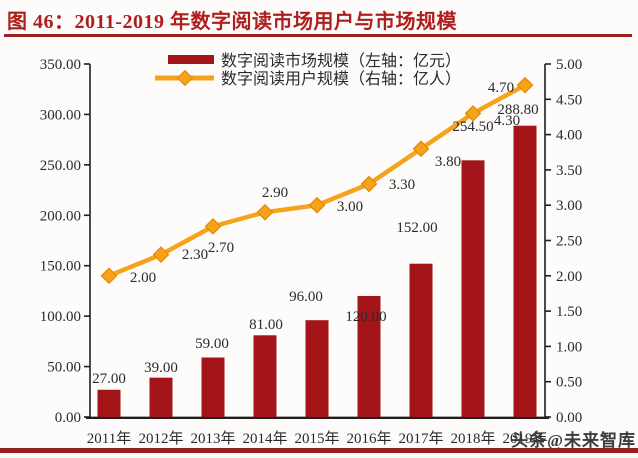 This screenshot has width=638, height=458. Describe the element at coordinates (213, 387) in the screenshot. I see `bar-2013年` at that location.